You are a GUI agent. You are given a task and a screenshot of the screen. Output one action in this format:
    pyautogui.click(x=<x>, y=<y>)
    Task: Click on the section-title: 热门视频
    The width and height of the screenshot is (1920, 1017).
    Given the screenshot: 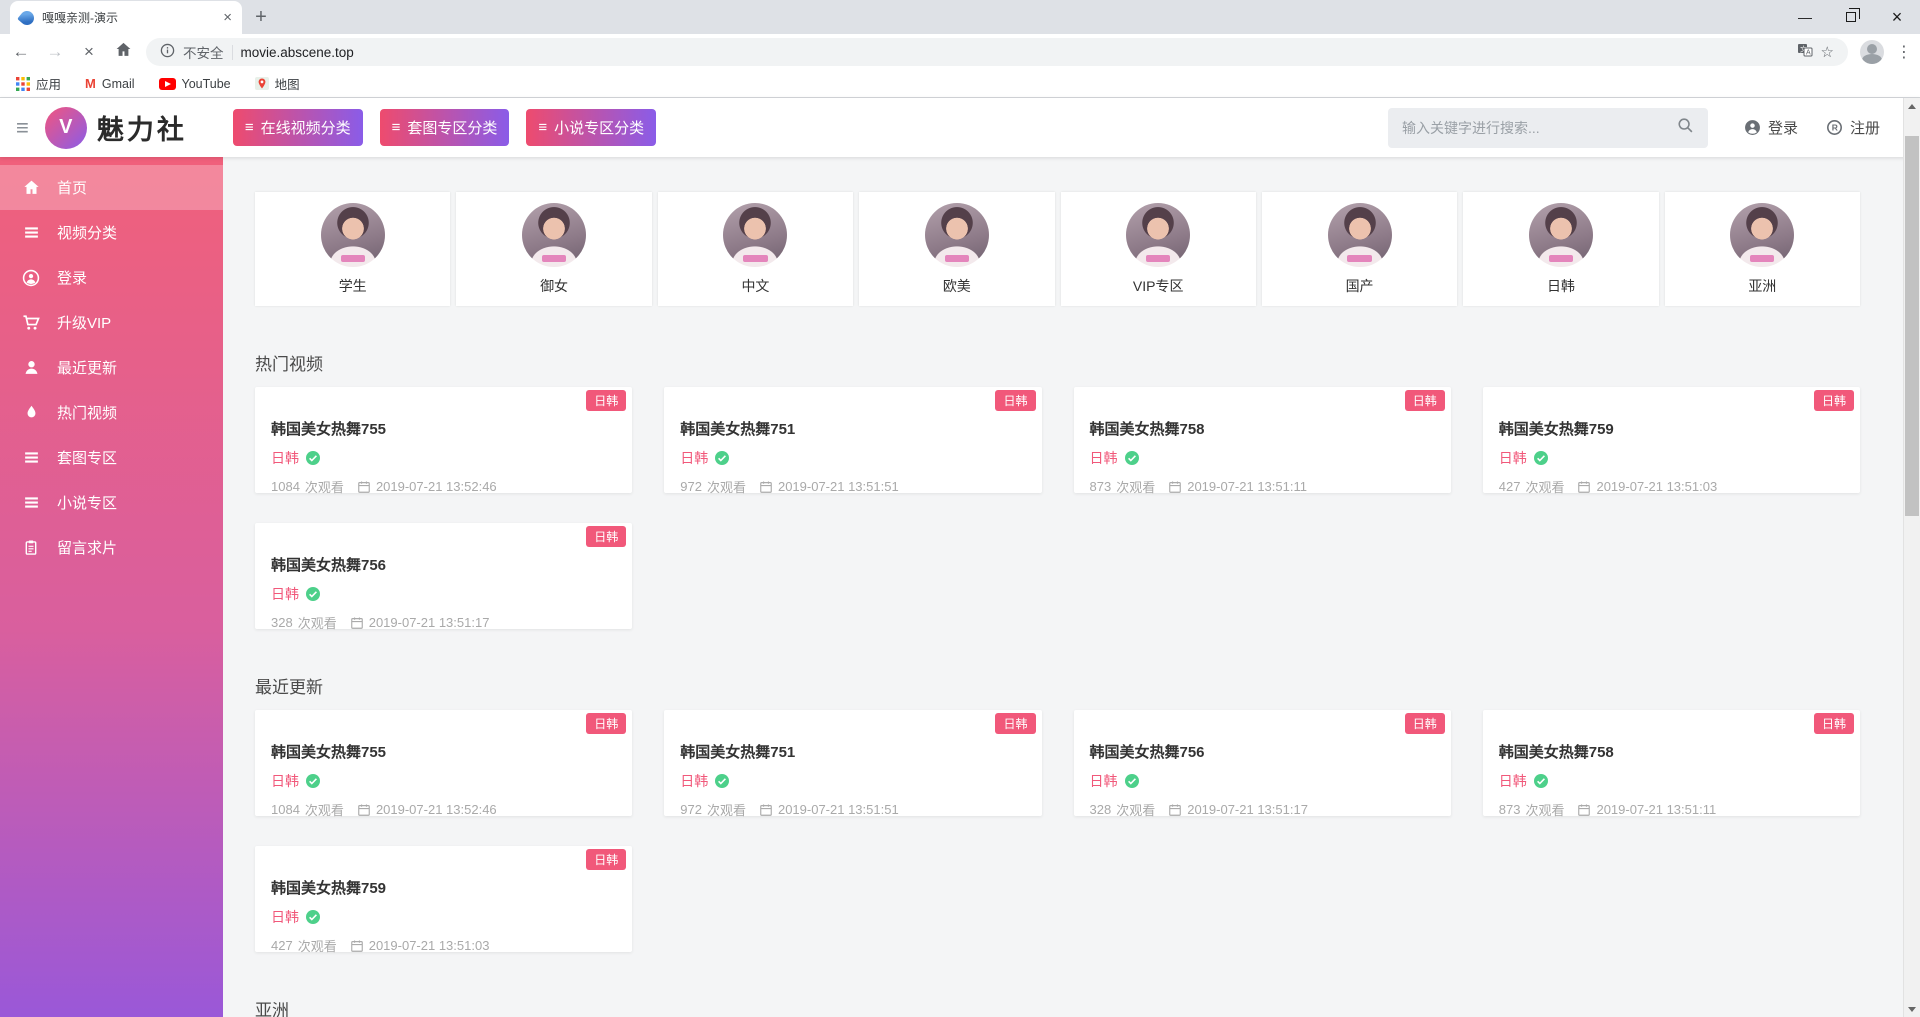 What is the action you would take?
    pyautogui.click(x=289, y=364)
    